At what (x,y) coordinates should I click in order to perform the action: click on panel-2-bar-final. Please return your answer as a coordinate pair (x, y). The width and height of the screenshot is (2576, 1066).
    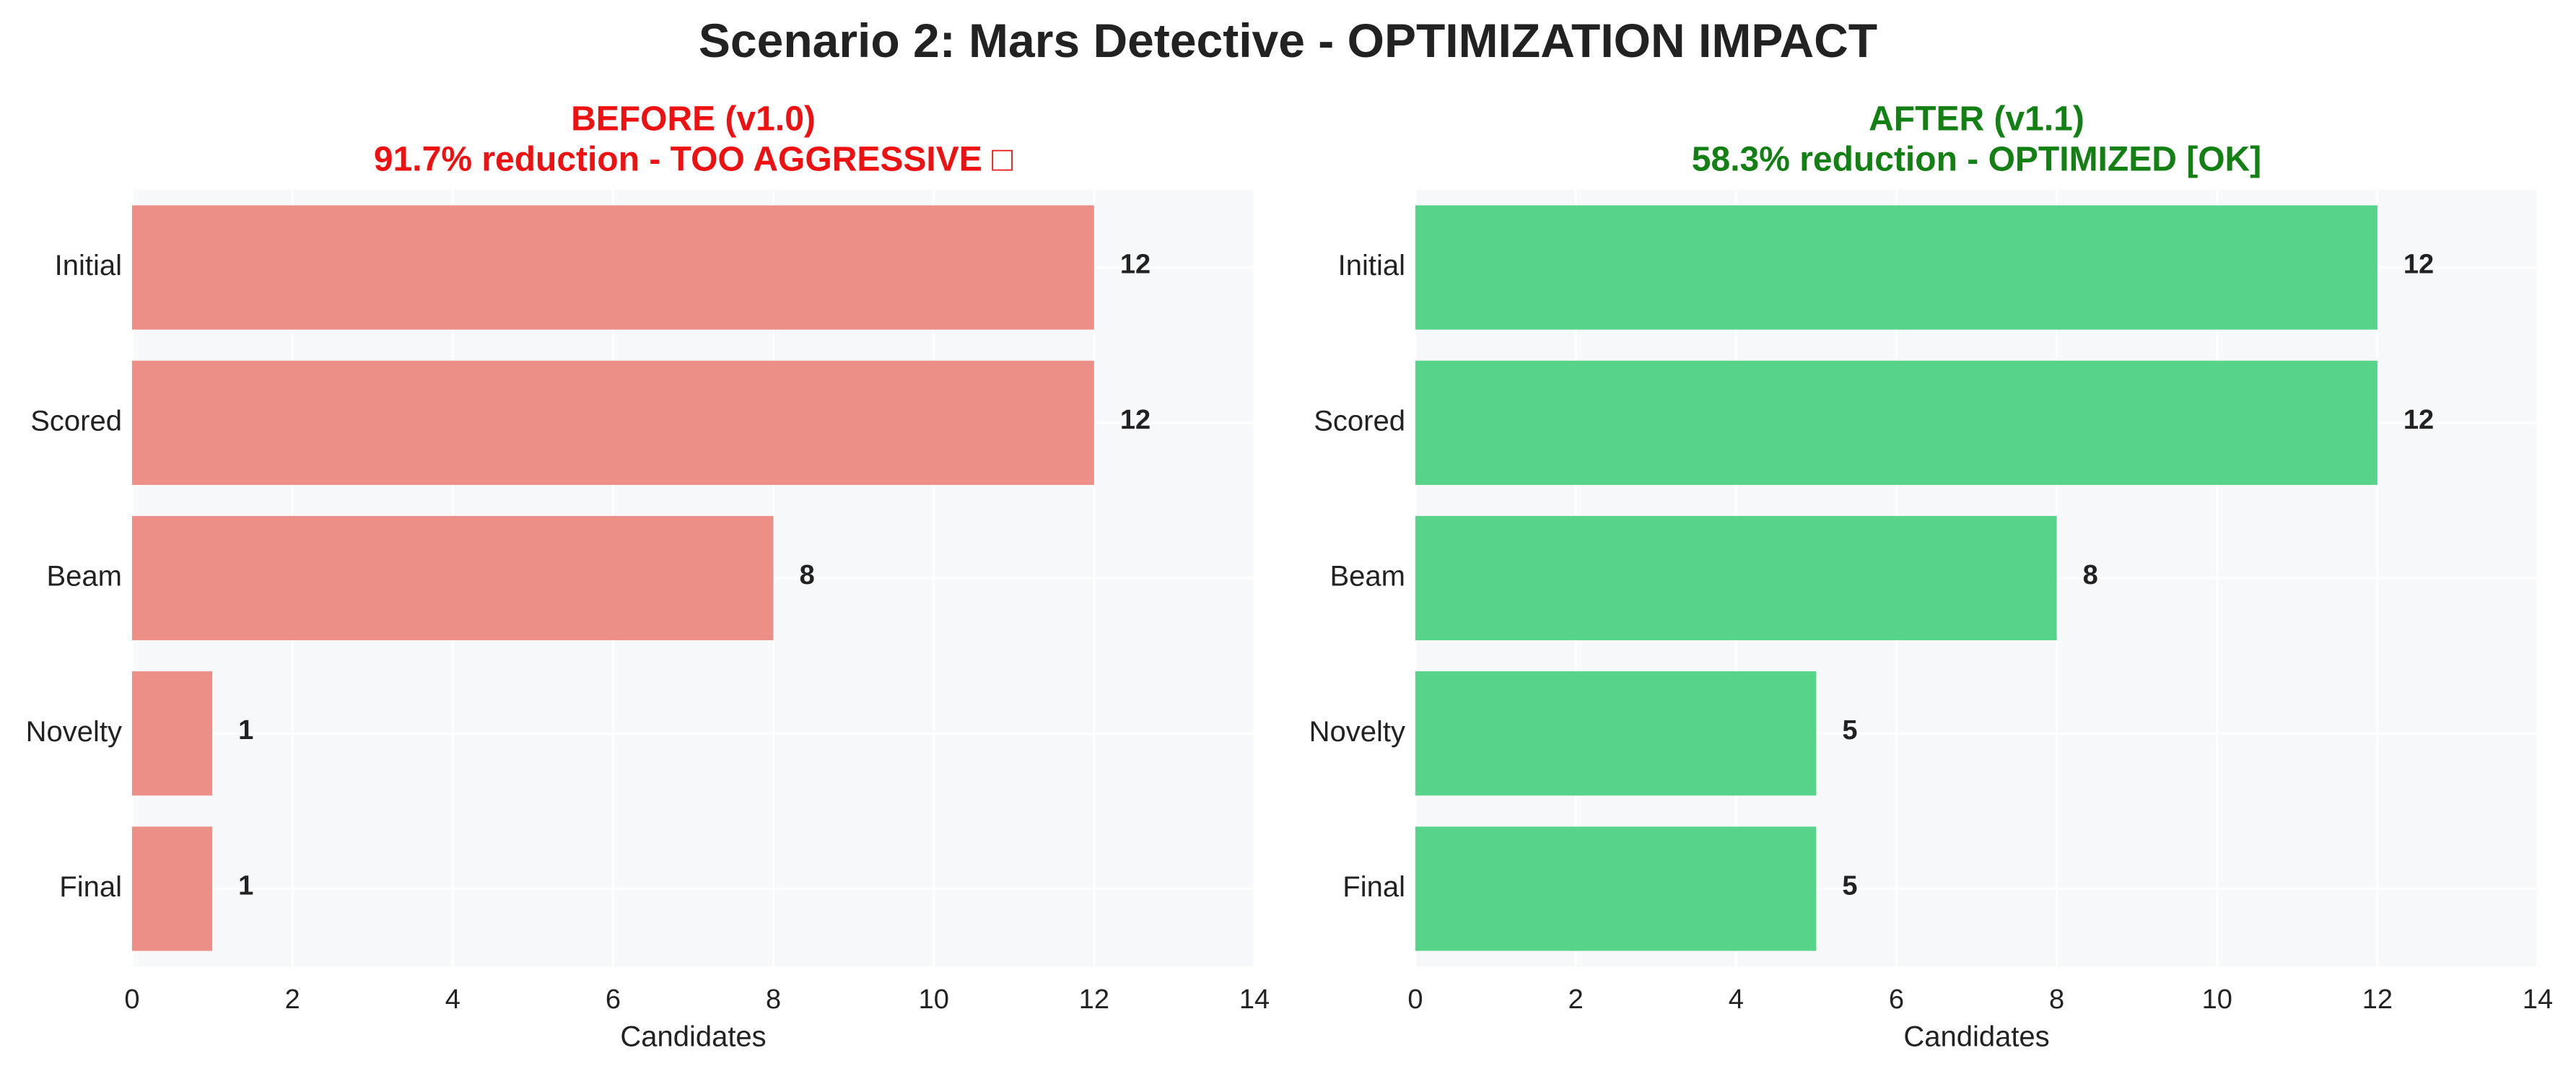
    Looking at the image, I should click on (1616, 889).